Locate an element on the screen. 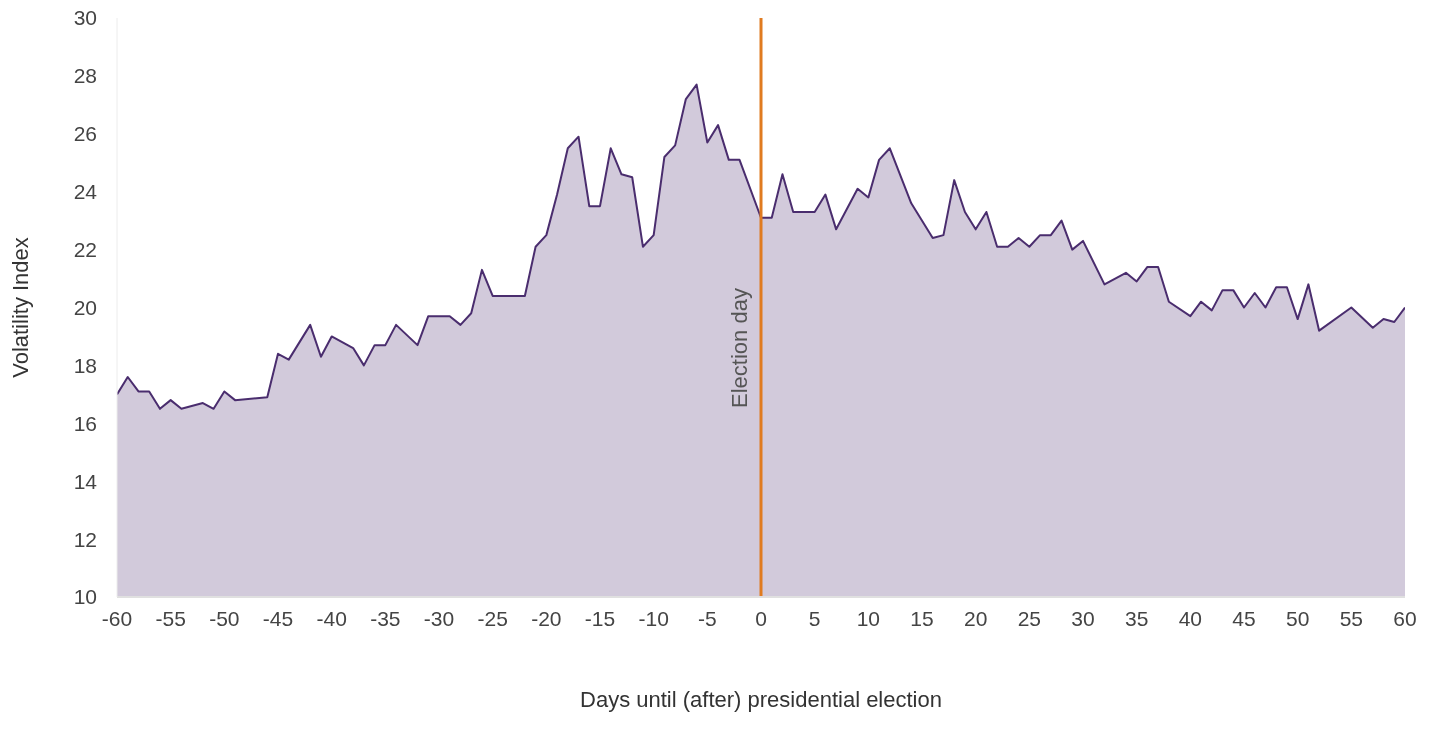 The image size is (1433, 729). x-tick-label: 35 is located at coordinates (1136, 618).